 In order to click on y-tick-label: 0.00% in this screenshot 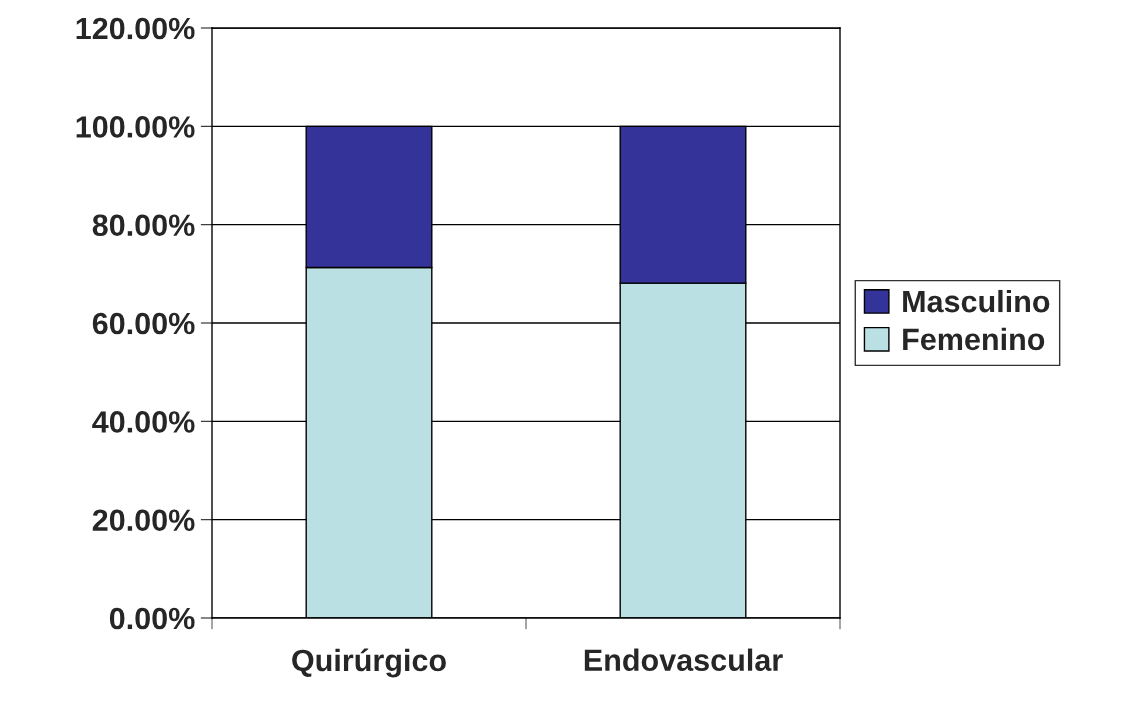, I will do `click(152, 618)`.